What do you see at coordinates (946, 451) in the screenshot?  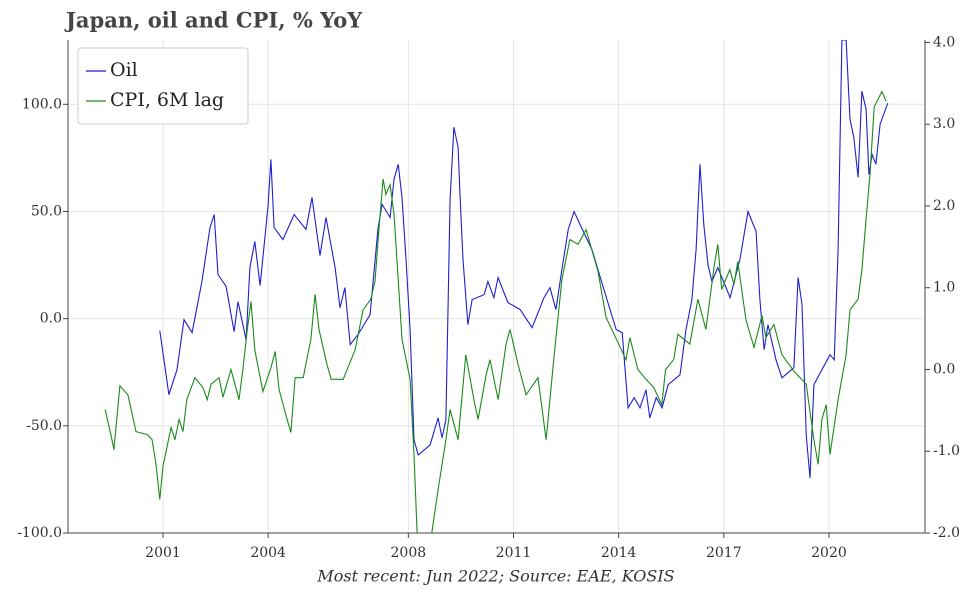 I see `y2-tick-label: -1.0` at bounding box center [946, 451].